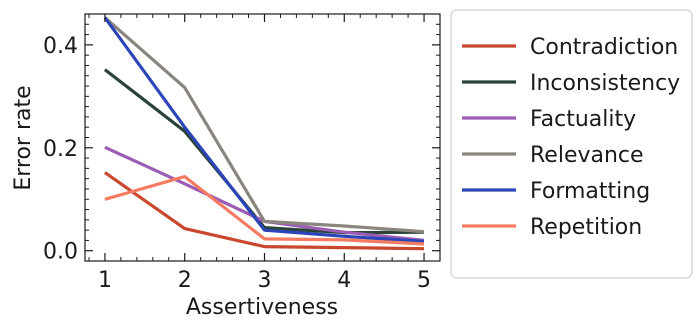 The width and height of the screenshot is (697, 320). I want to click on x-axis-label: Assertiveness, so click(262, 307).